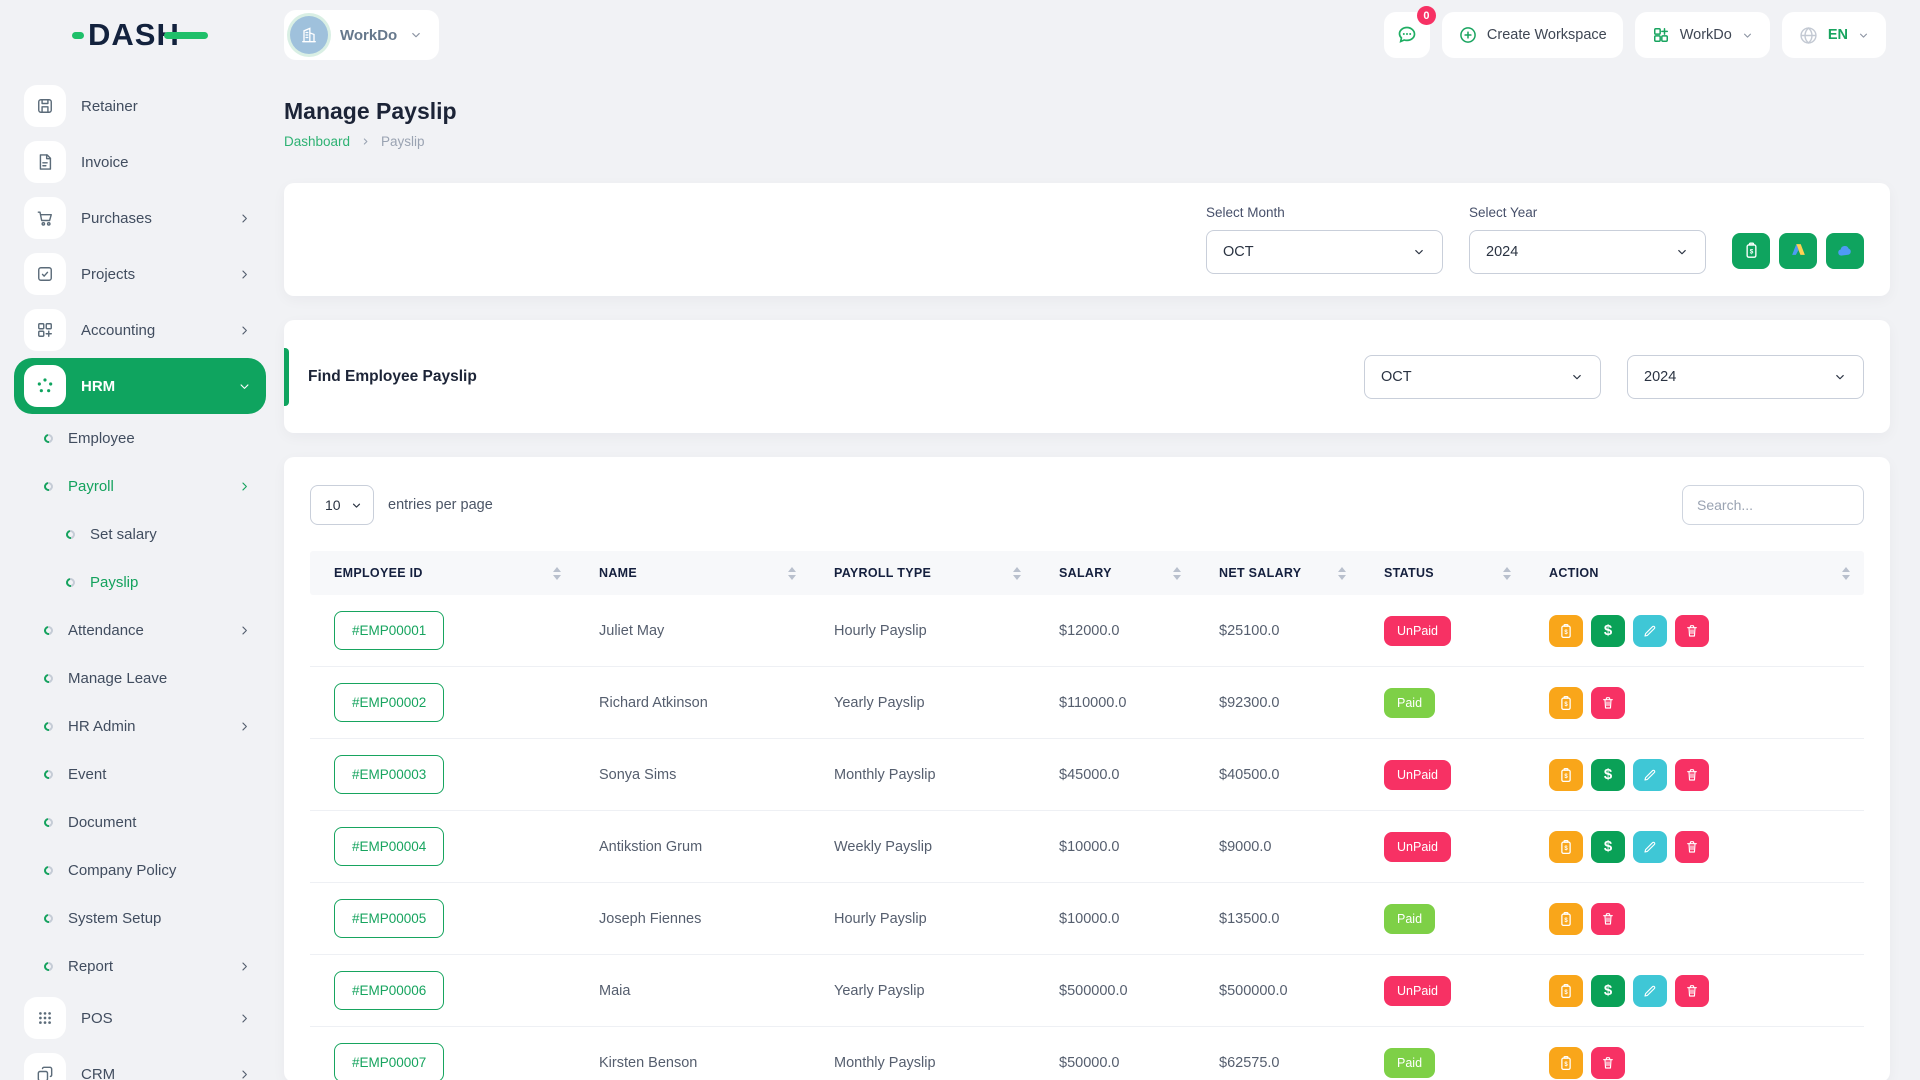 The height and width of the screenshot is (1080, 1920). I want to click on employee-id-cell: #EMP00005, so click(442, 918).